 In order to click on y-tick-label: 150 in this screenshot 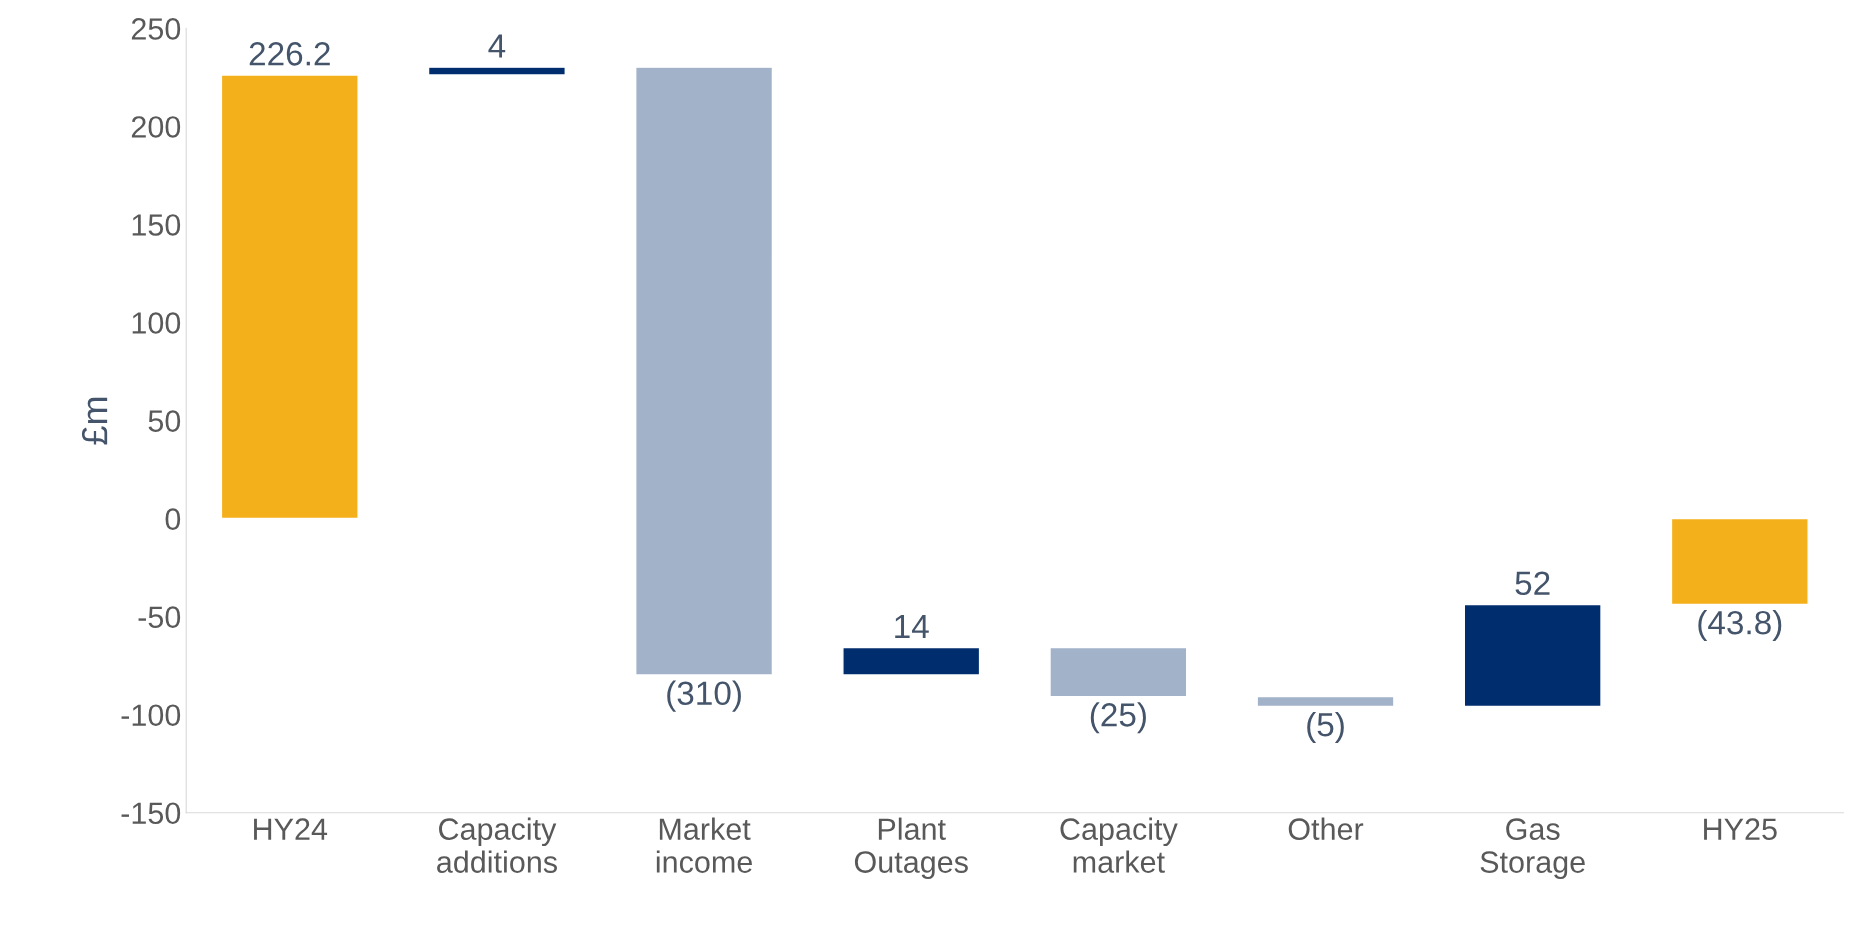, I will do `click(156, 225)`.